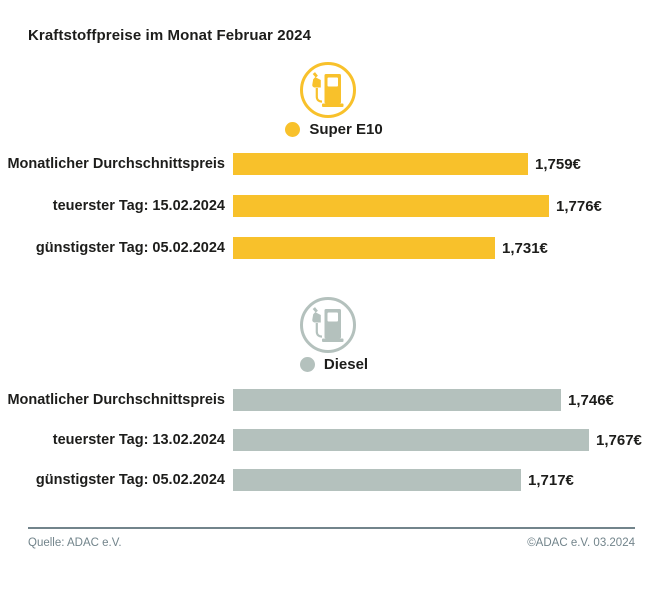 This screenshot has width=668, height=591. What do you see at coordinates (579, 206) in the screenshot?
I see `bar-value: 1,776€` at bounding box center [579, 206].